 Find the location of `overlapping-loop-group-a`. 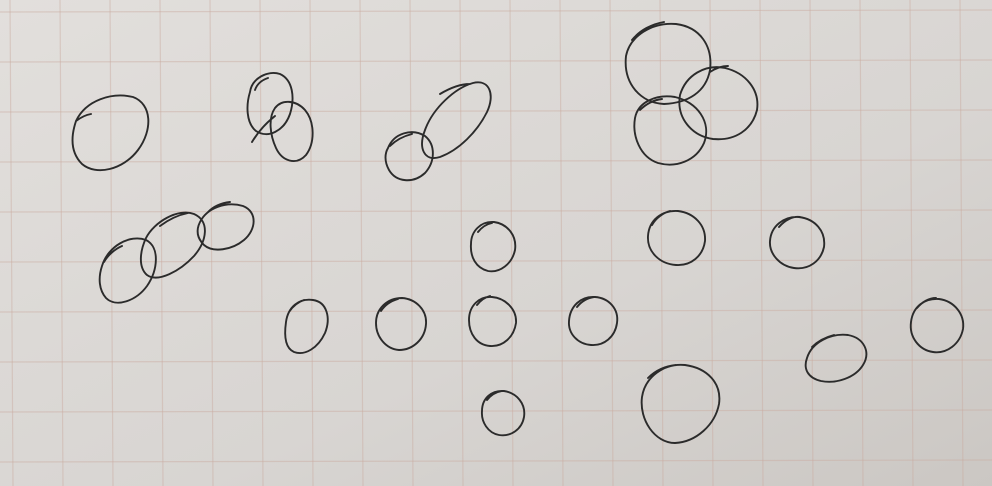

overlapping-loop-group-a is located at coordinates (110, 133).